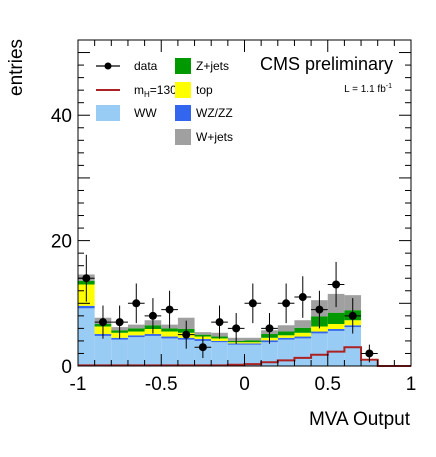  I want to click on legend-w-jets-label: W+jets, so click(214, 137).